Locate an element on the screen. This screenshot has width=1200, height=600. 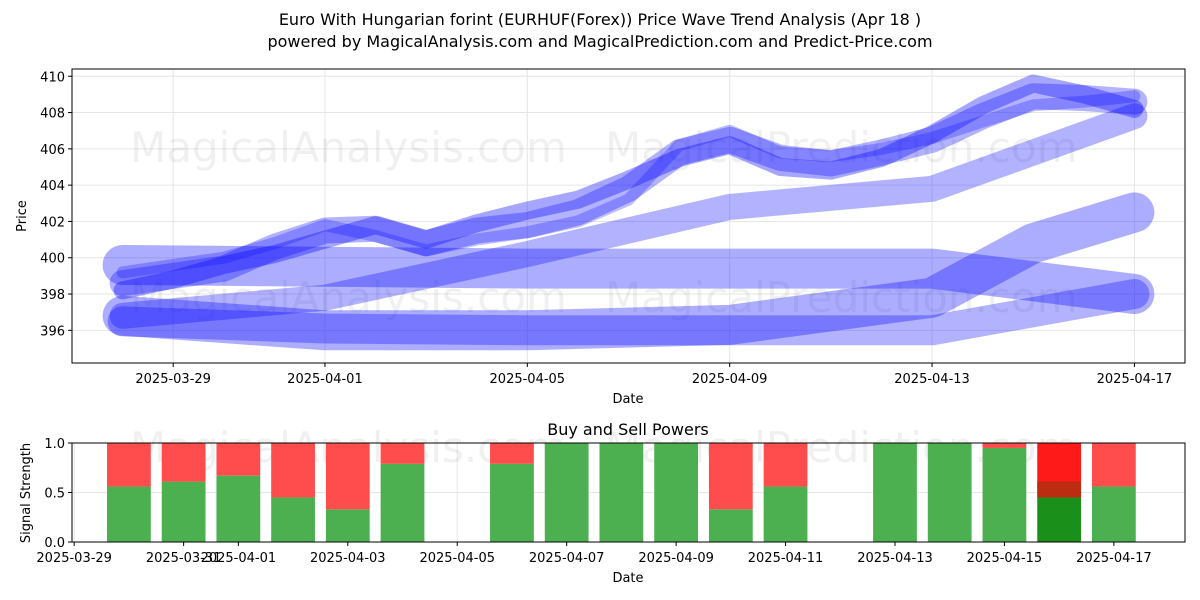
top-ytick-label: 408 is located at coordinates (52, 114).